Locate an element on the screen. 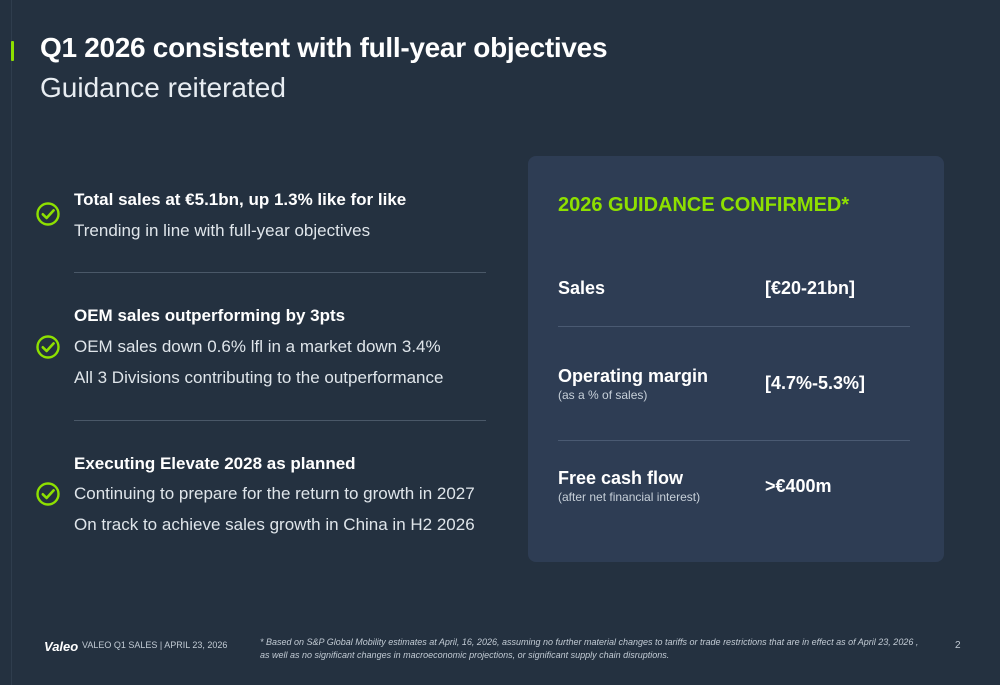 This screenshot has width=1000, height=685. guidance-label-operating-margin: Operating margin is located at coordinates (633, 376).